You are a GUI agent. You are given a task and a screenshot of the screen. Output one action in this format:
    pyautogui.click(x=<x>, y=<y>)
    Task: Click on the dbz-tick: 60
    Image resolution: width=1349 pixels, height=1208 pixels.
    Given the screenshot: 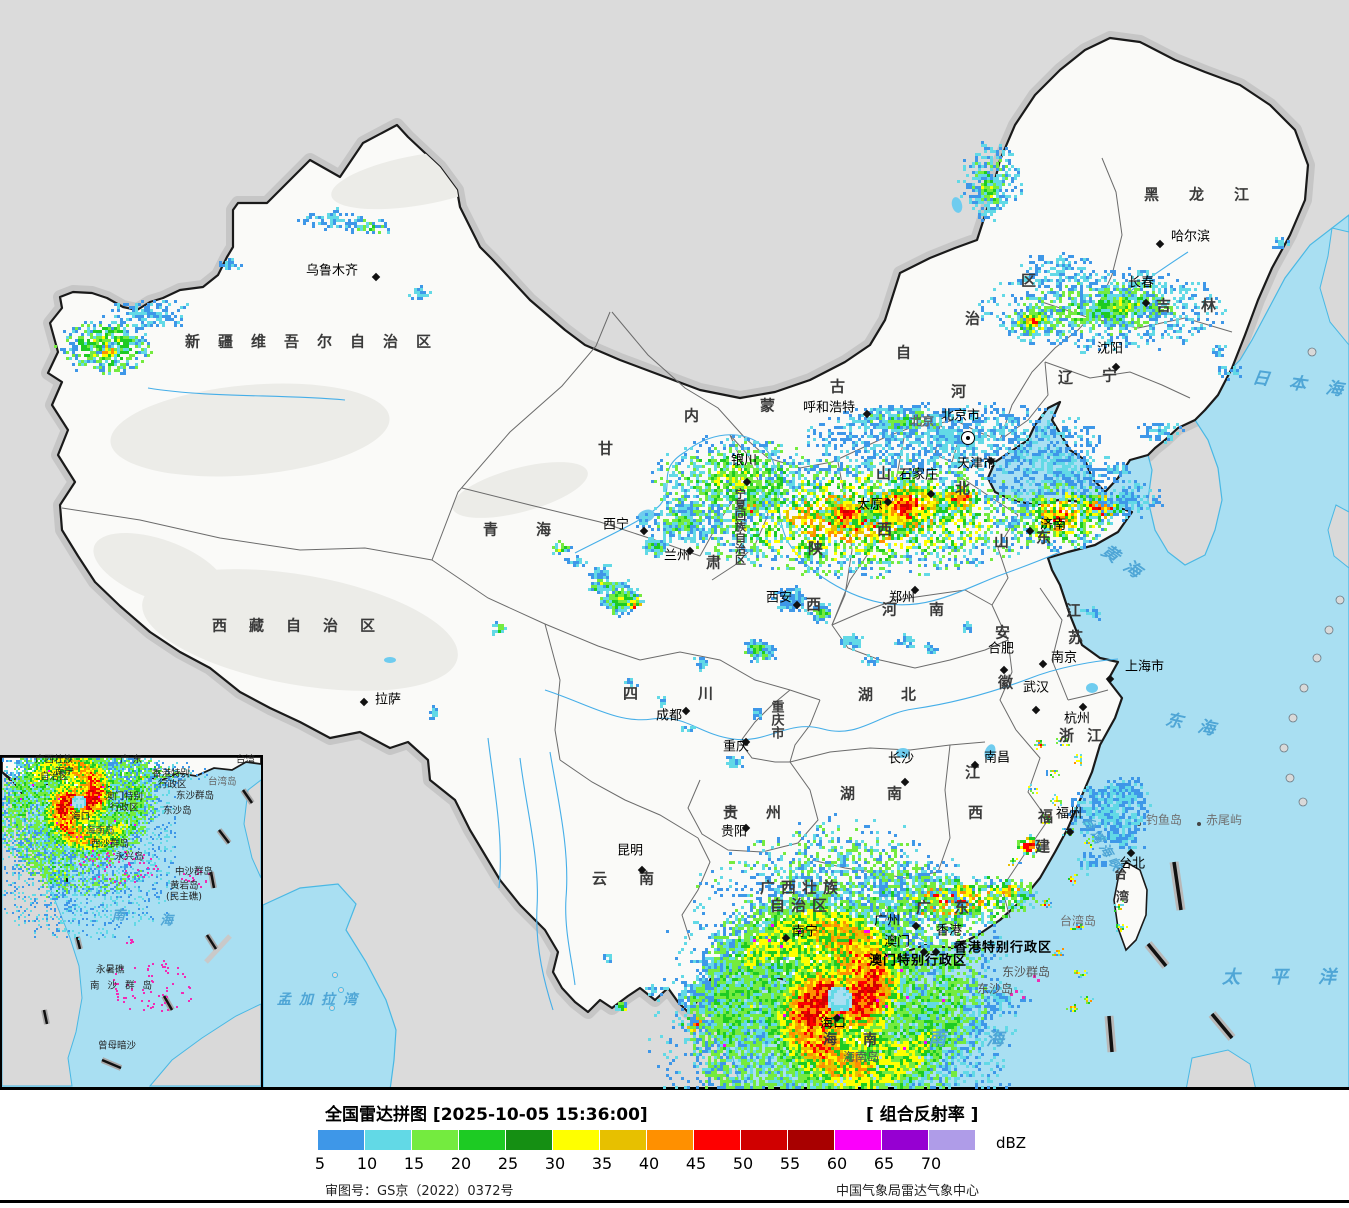 What is the action you would take?
    pyautogui.click(x=837, y=1163)
    